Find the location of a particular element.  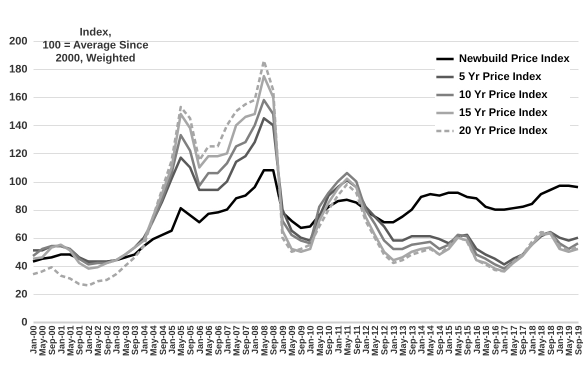

x-tick-label: May-05 is located at coordinates (181, 341).